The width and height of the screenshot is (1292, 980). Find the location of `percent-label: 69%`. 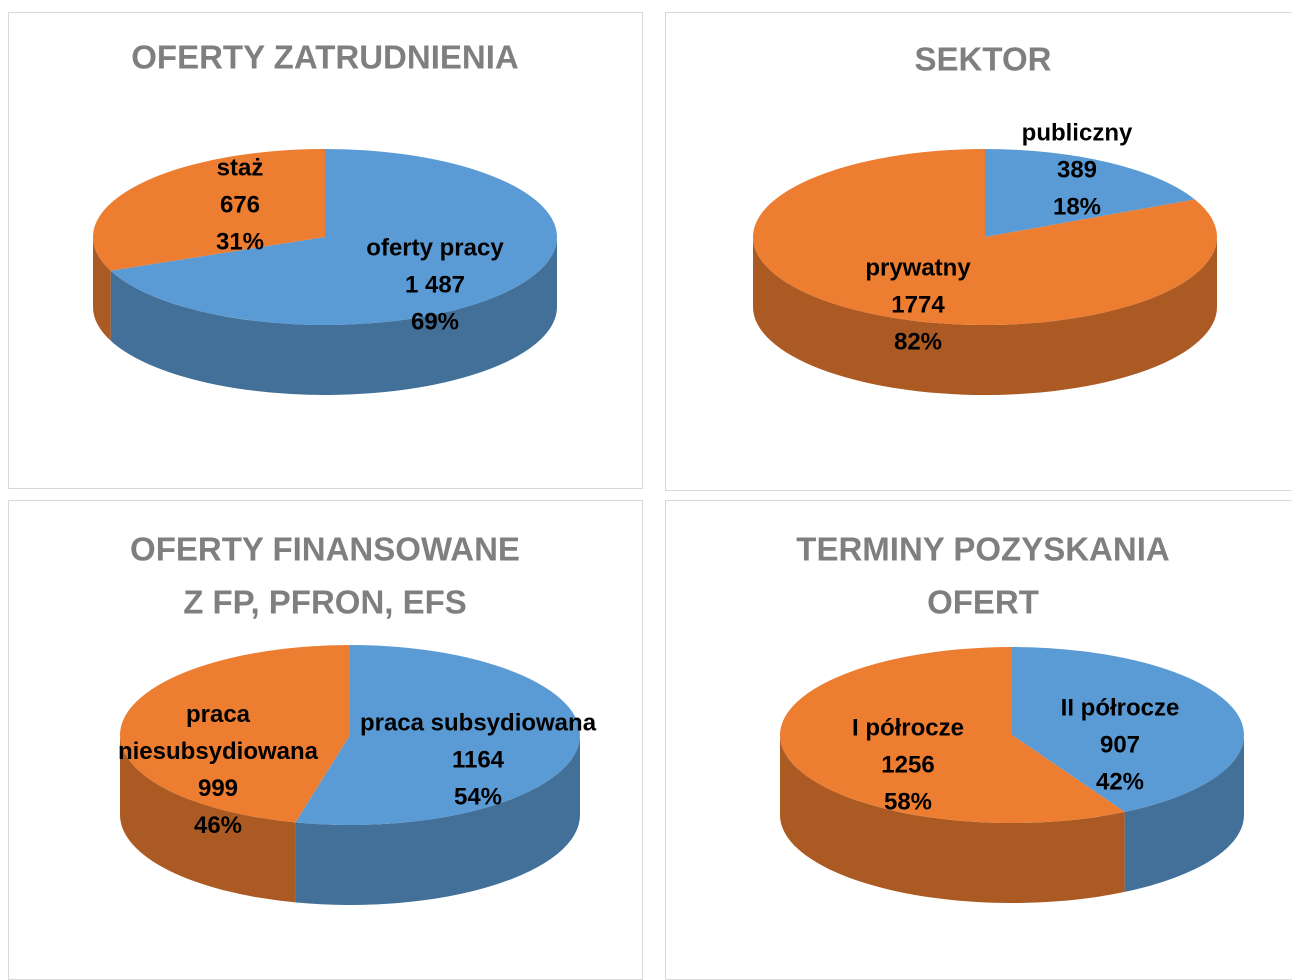

percent-label: 69% is located at coordinates (435, 322).